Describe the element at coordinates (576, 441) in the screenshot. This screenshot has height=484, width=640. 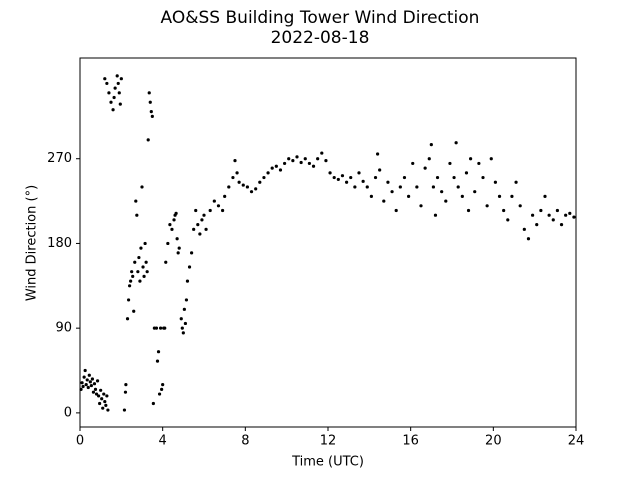
I see `x-tick-label: 24` at that location.